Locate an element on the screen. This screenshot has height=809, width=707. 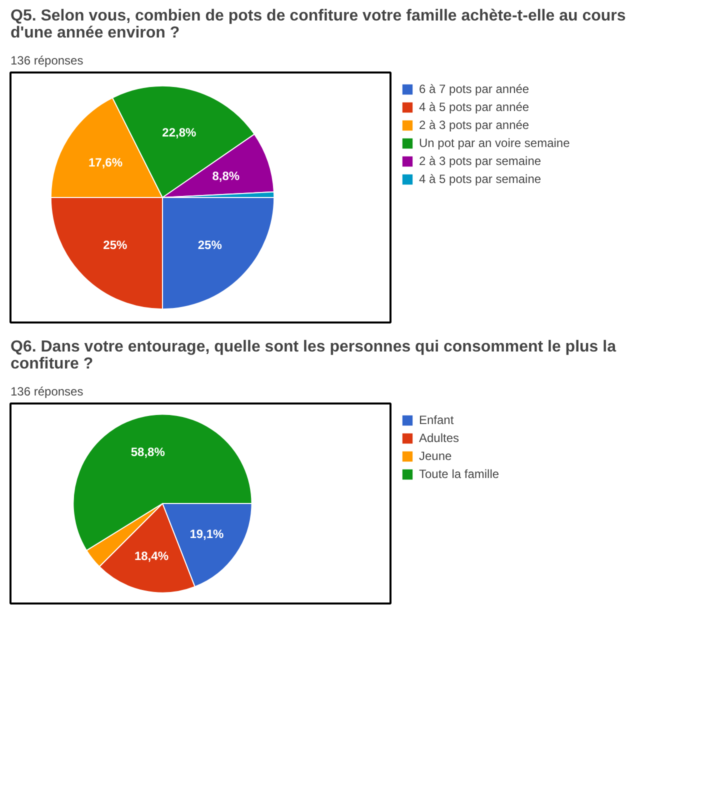
chart-title: Q6. Dans votre entourage, quelle sont les personnes qui consomment le plus la confiture ? is located at coordinates (313, 355).